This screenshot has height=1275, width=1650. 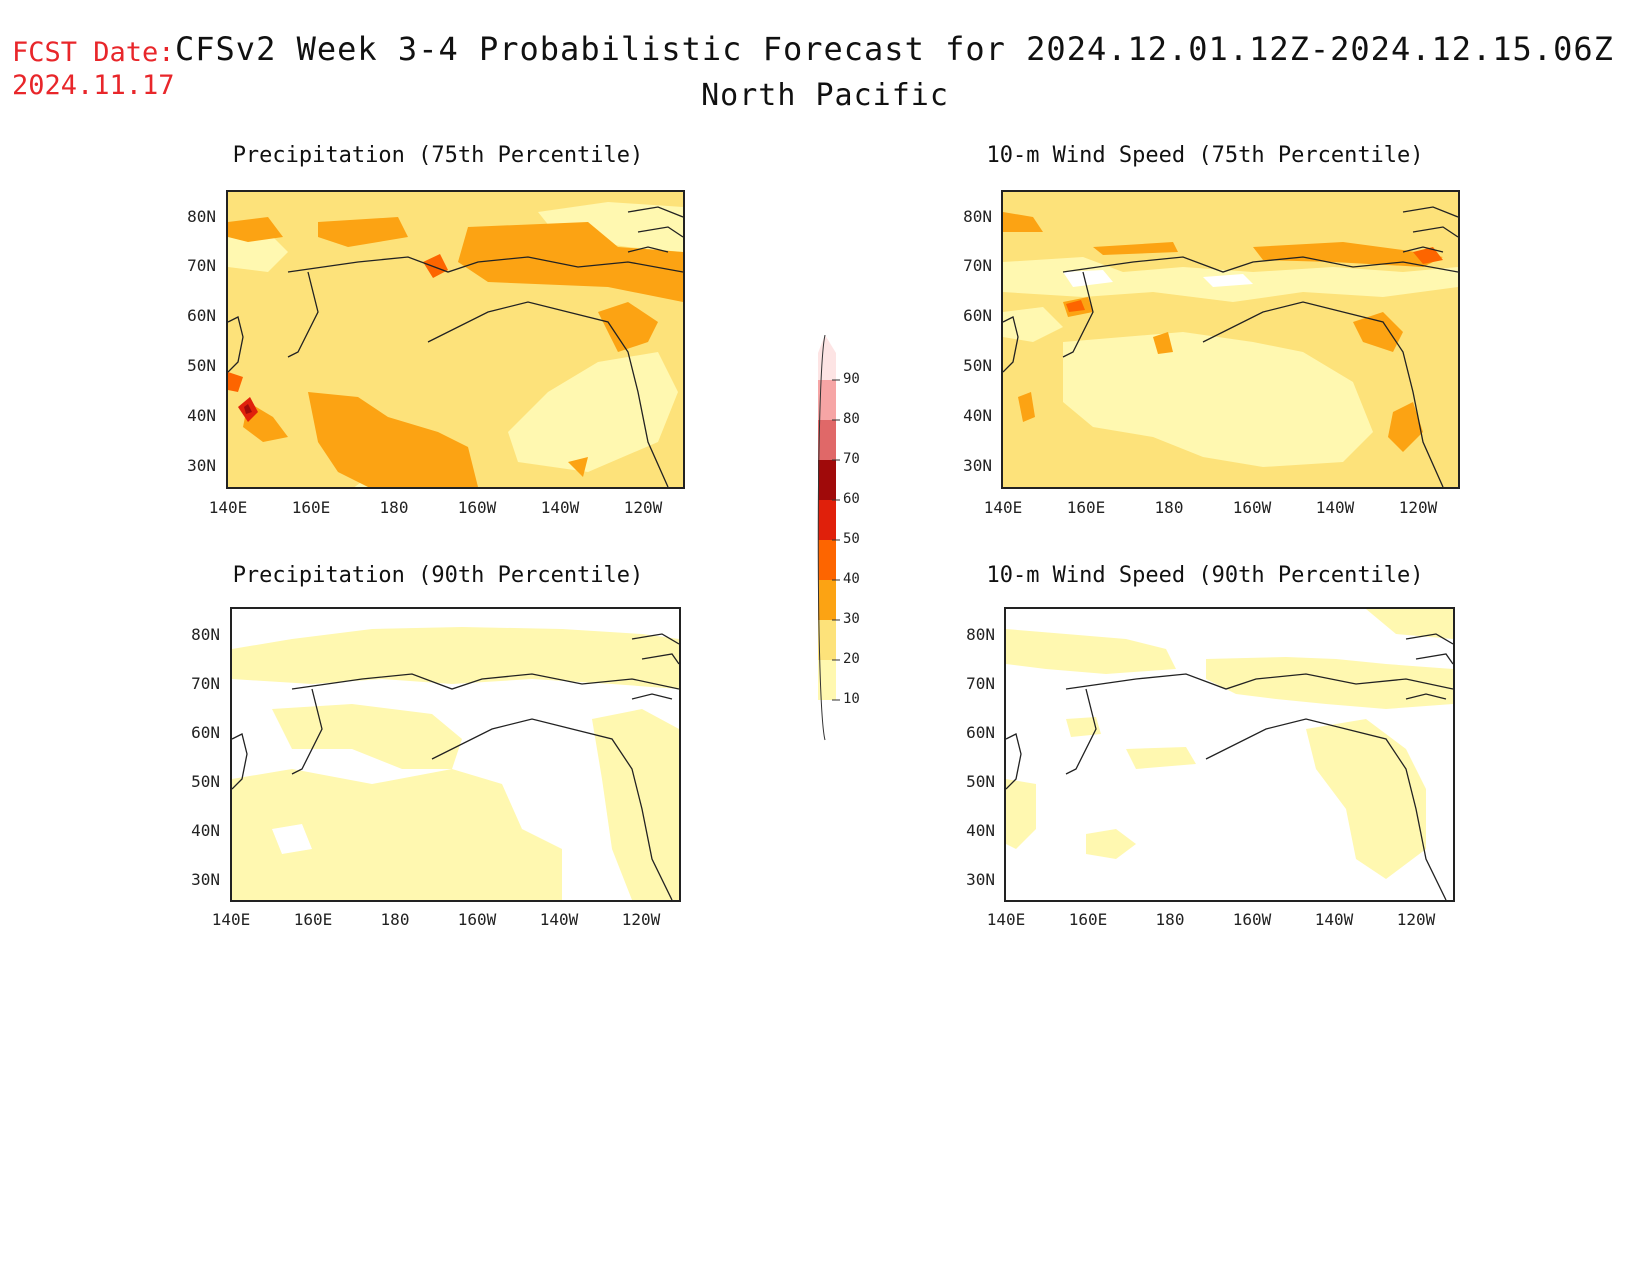 I want to click on region-title: North Pacific, so click(x=825, y=95).